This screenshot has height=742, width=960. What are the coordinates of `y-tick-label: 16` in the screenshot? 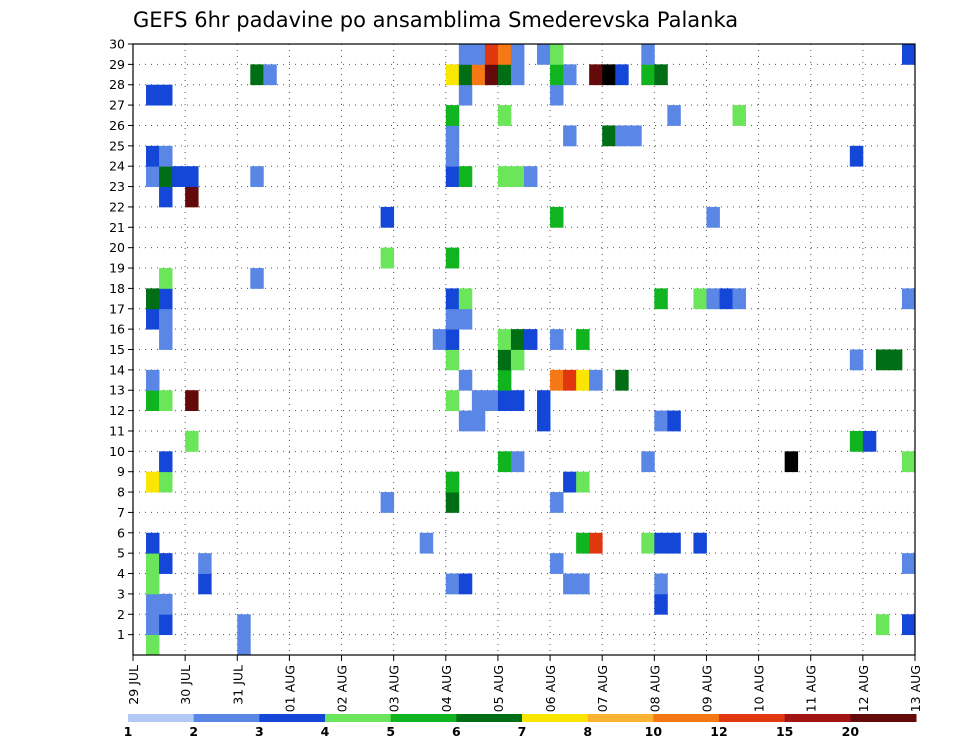 It's located at (117, 329).